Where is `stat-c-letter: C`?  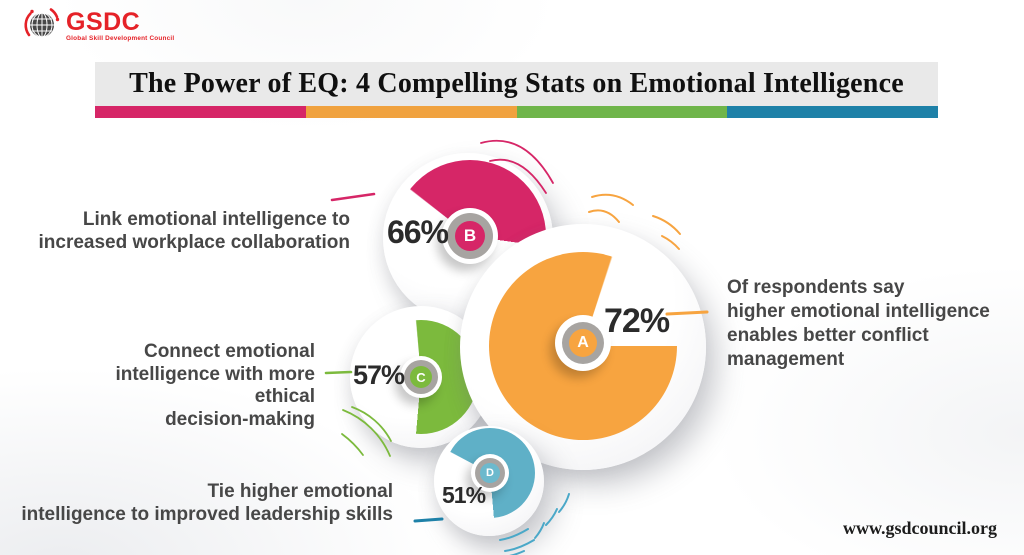
stat-c-letter: C is located at coordinates (421, 377).